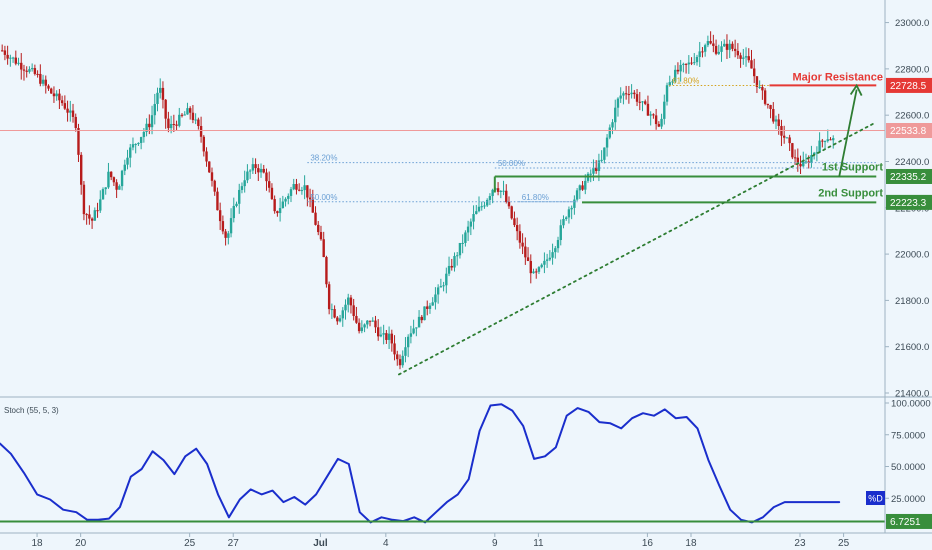  What do you see at coordinates (909, 85) in the screenshot?
I see `level-price-badge: 22728.5` at bounding box center [909, 85].